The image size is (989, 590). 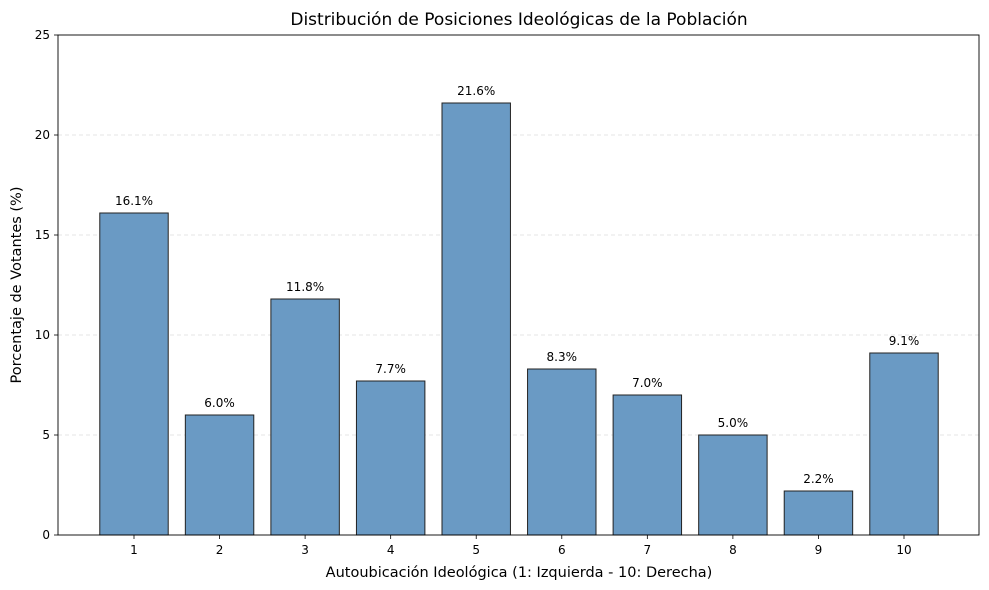 I want to click on x-tick-label: 2, so click(x=220, y=550).